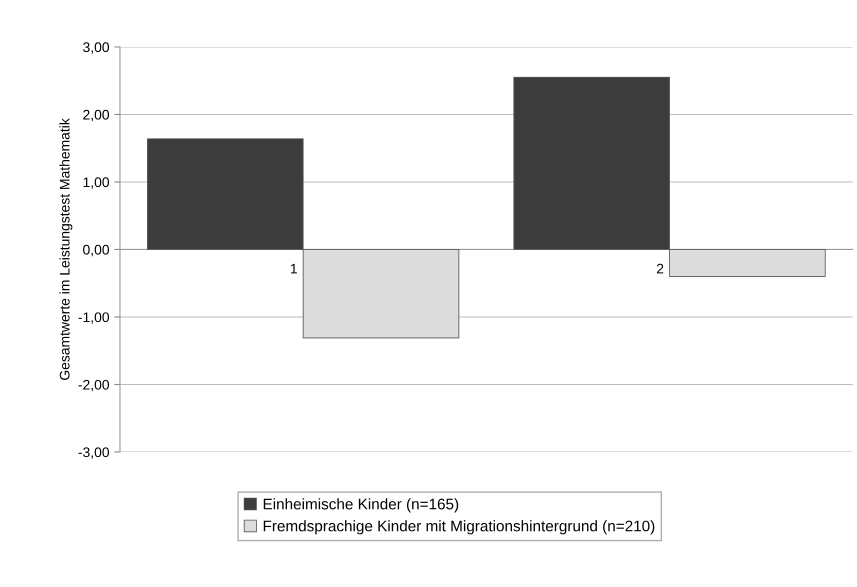 The height and width of the screenshot is (587, 857). I want to click on y-tick-label: -3,00, so click(94, 453).